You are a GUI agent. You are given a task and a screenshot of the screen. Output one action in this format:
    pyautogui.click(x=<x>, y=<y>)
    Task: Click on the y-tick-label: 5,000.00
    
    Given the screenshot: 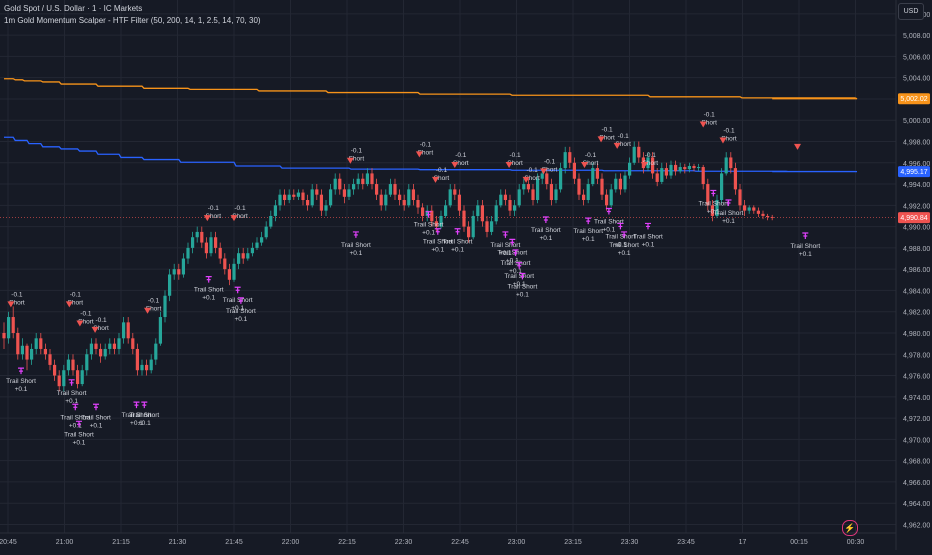 What is the action you would take?
    pyautogui.click(x=916, y=121)
    